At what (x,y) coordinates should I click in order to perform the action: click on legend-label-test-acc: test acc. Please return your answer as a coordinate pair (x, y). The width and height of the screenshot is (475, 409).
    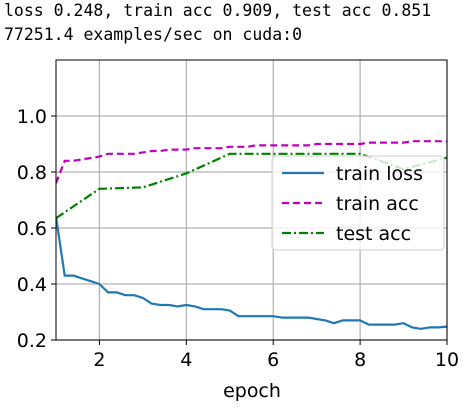
    Looking at the image, I should click on (373, 234).